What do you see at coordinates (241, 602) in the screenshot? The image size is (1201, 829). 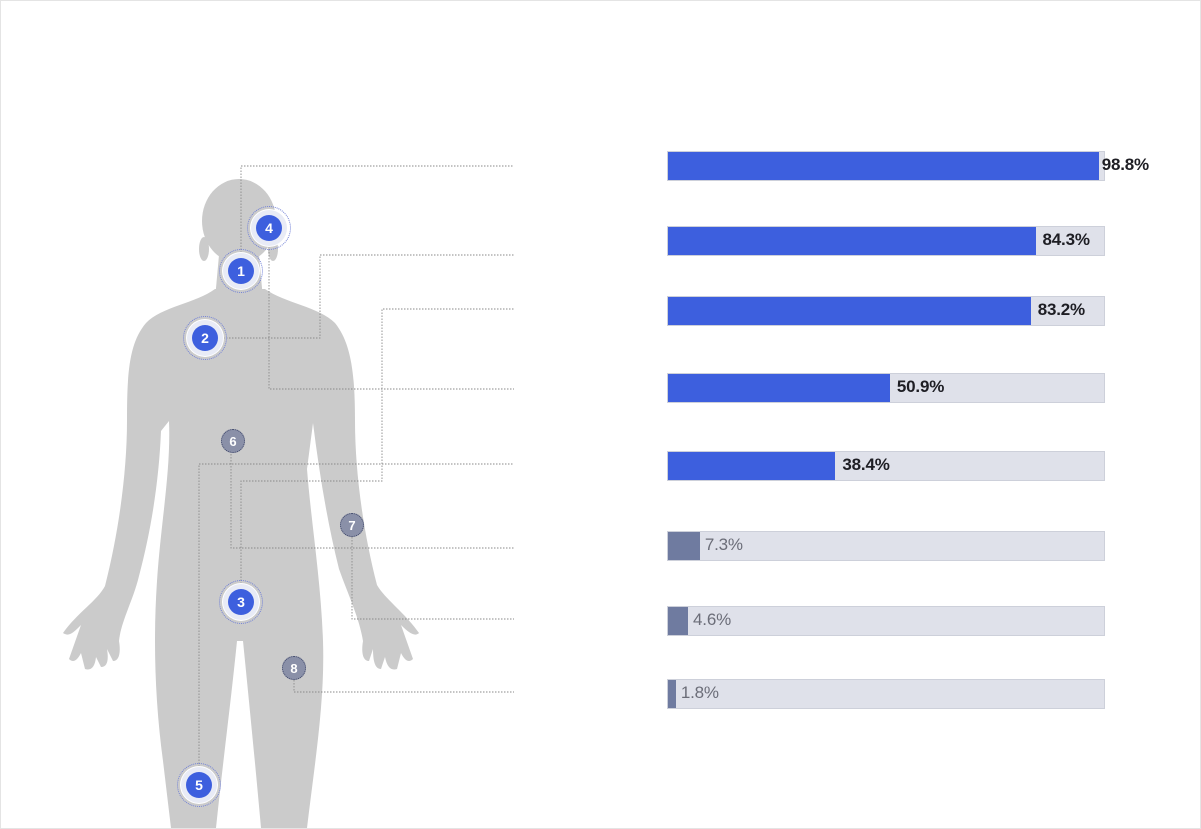 I see `body-marker-3: 3` at bounding box center [241, 602].